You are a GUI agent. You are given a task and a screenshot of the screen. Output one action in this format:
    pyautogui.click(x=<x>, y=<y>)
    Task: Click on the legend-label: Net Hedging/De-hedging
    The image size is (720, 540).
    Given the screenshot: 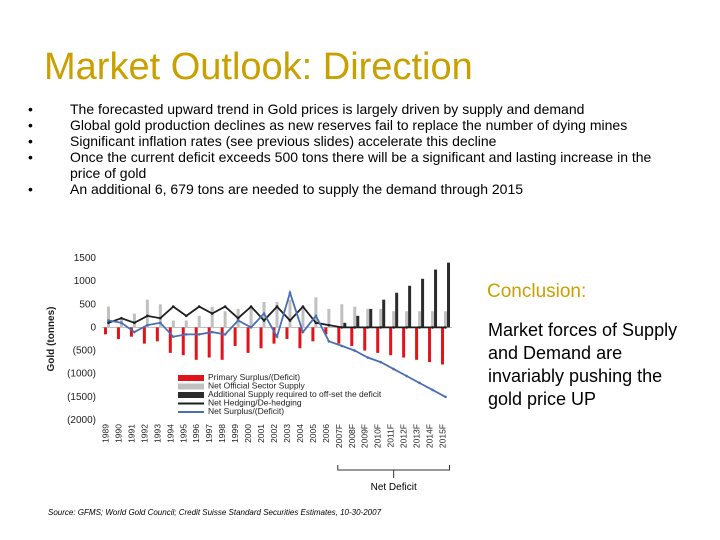 What is the action you would take?
    pyautogui.click(x=255, y=403)
    